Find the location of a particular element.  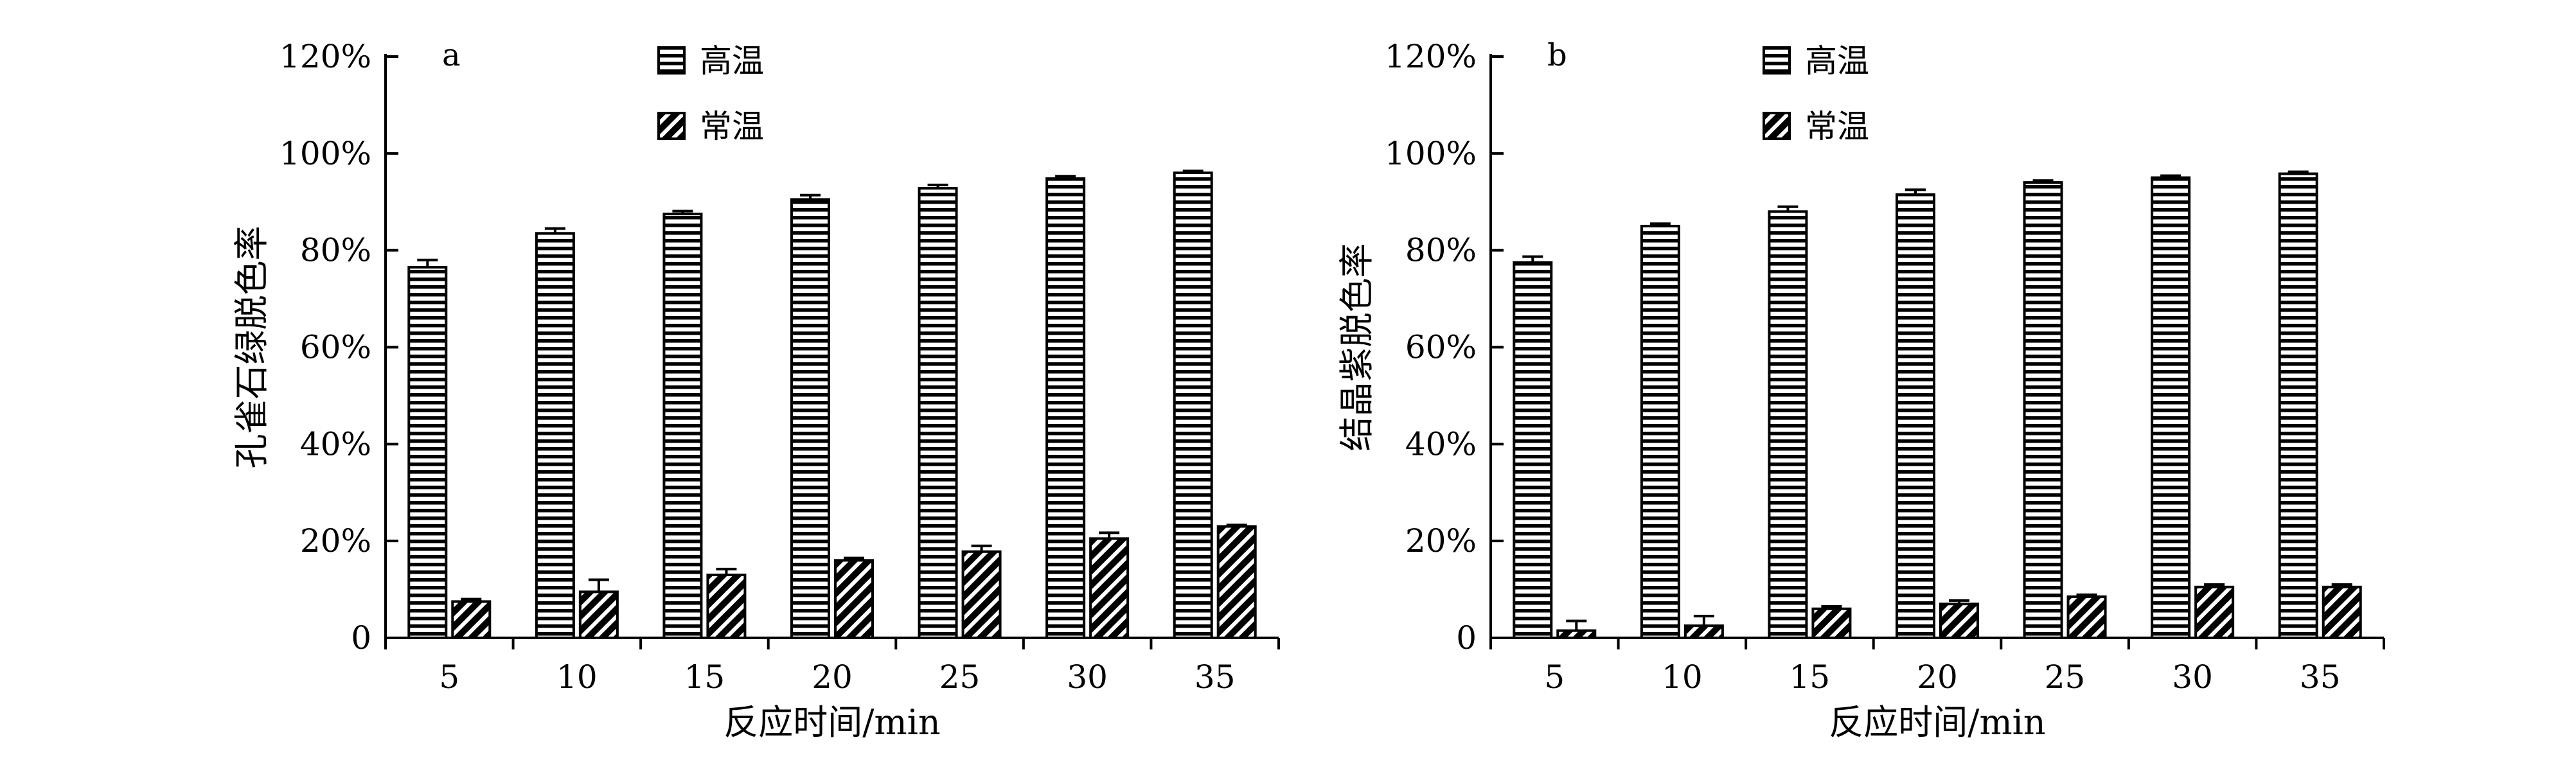

legend-swatch-room-temp-b is located at coordinates (1777, 126).